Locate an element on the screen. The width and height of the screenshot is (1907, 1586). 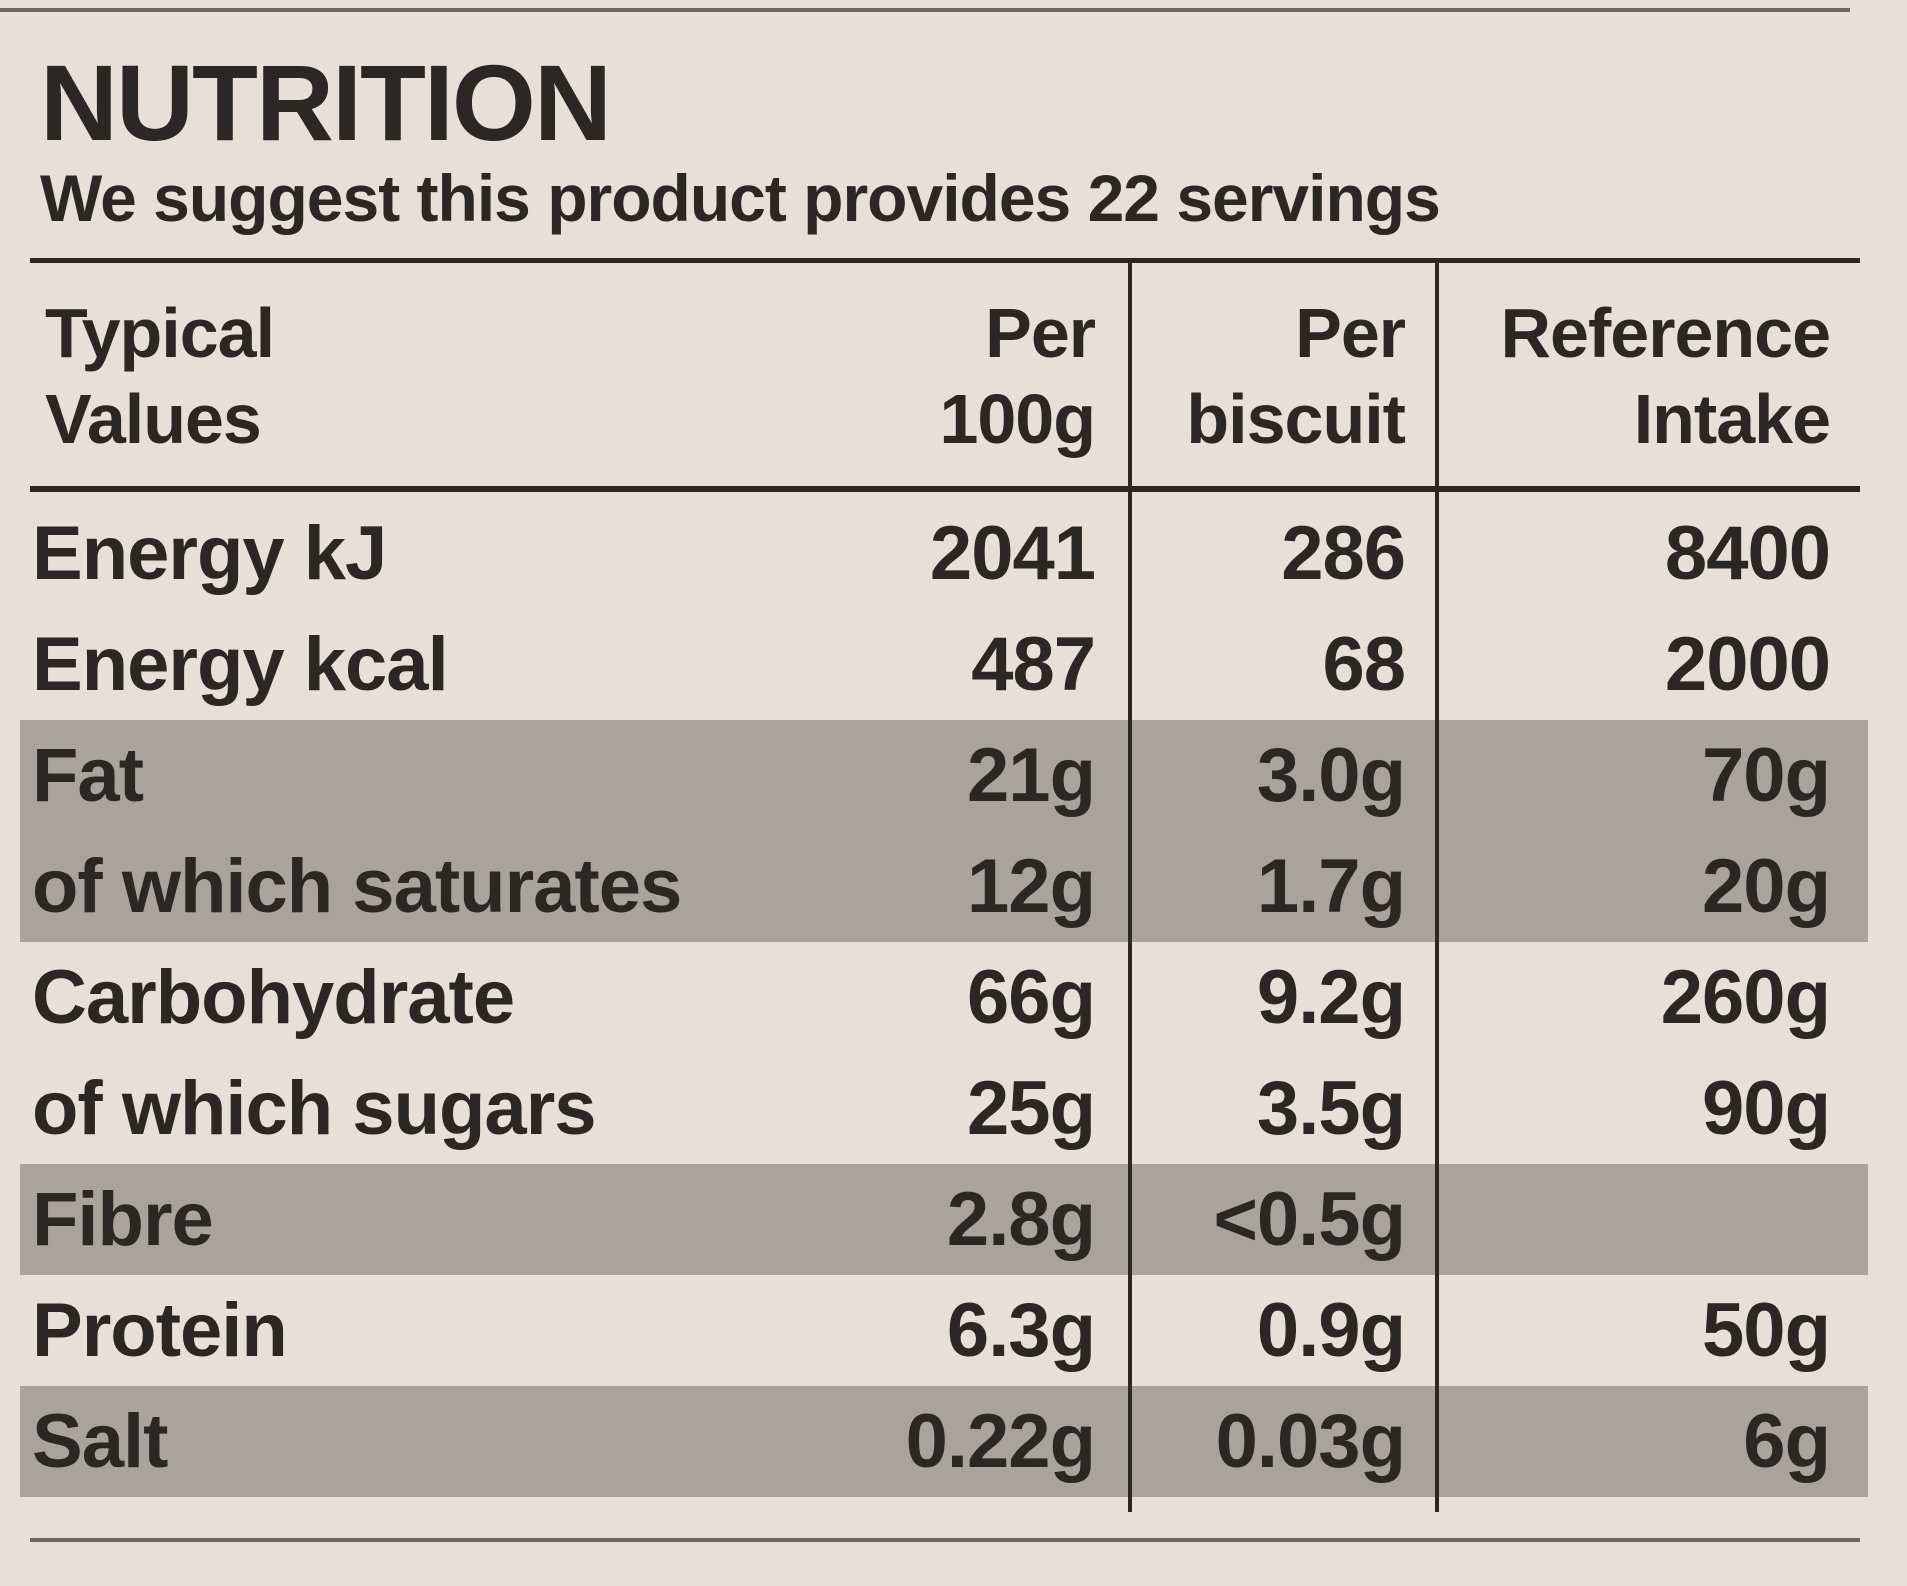
per-biscuit-value: 286 is located at coordinates (1343, 553).